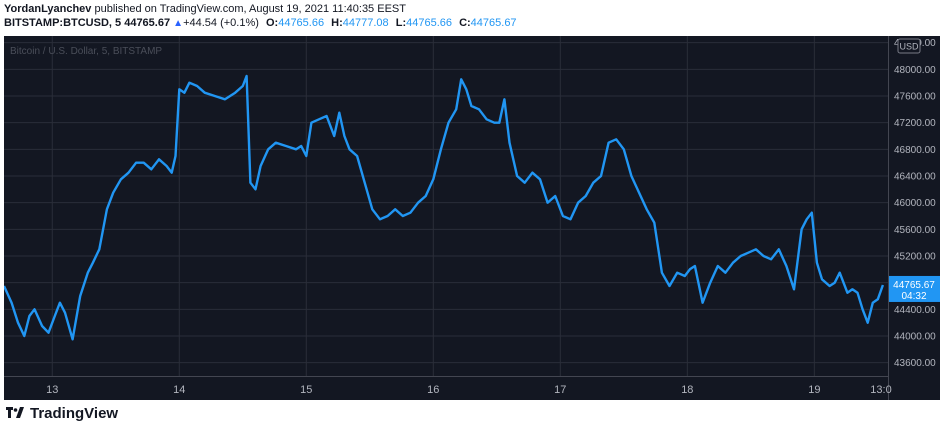 This screenshot has height=424, width=944. I want to click on low-label: L:, so click(401, 23).